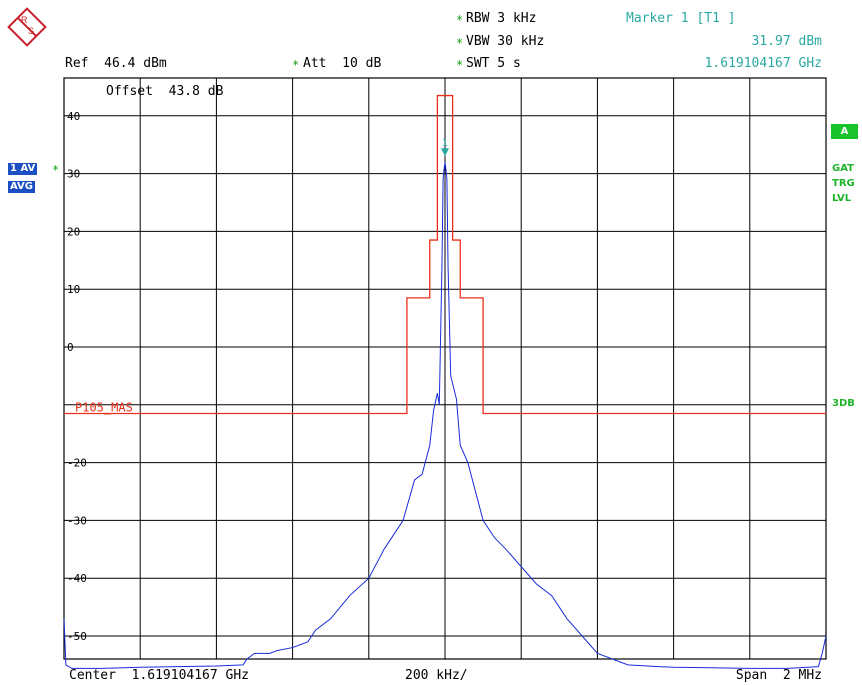 The height and width of the screenshot is (685, 862). Describe the element at coordinates (165, 91) in the screenshot. I see `offset-readout: Offset 43.8 dB` at that location.